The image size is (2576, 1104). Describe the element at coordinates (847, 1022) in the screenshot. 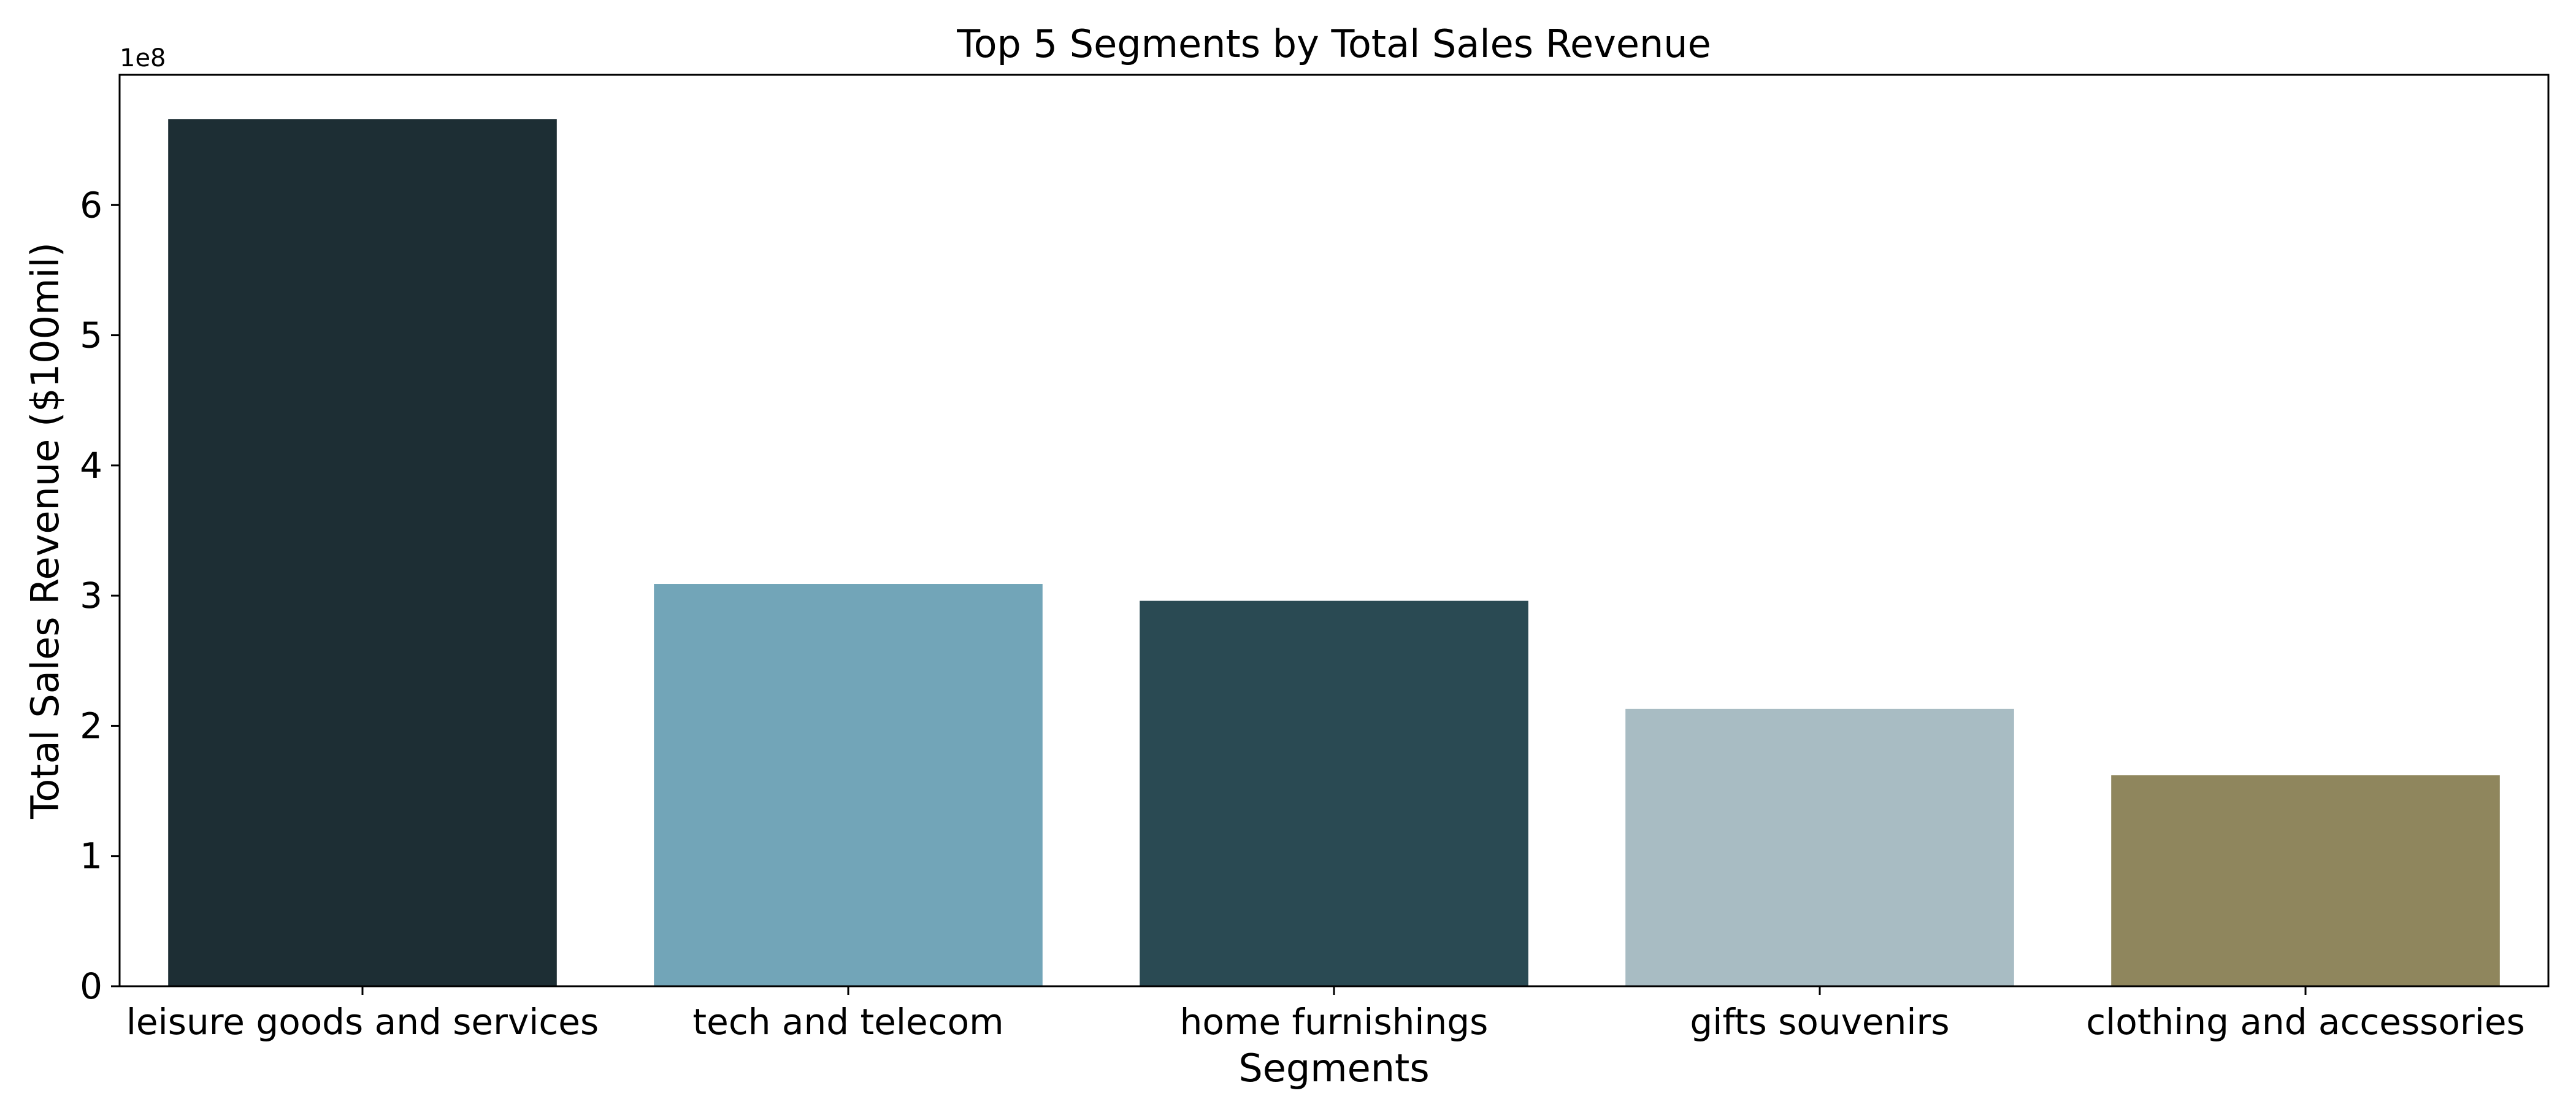

I see `x-tick-label: tech and telecom` at that location.